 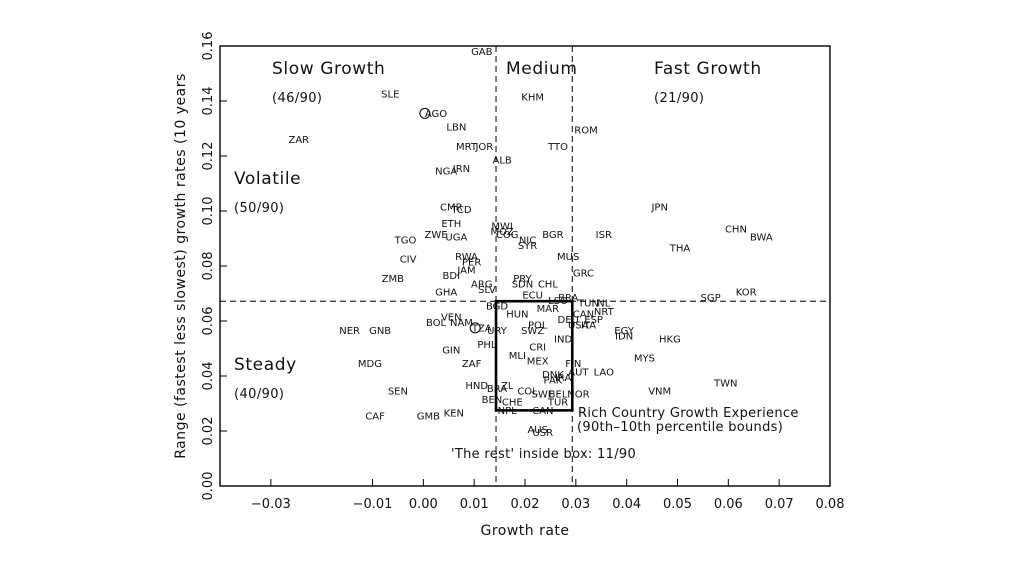 I want to click on country-point-label: ESP, so click(x=593, y=320).